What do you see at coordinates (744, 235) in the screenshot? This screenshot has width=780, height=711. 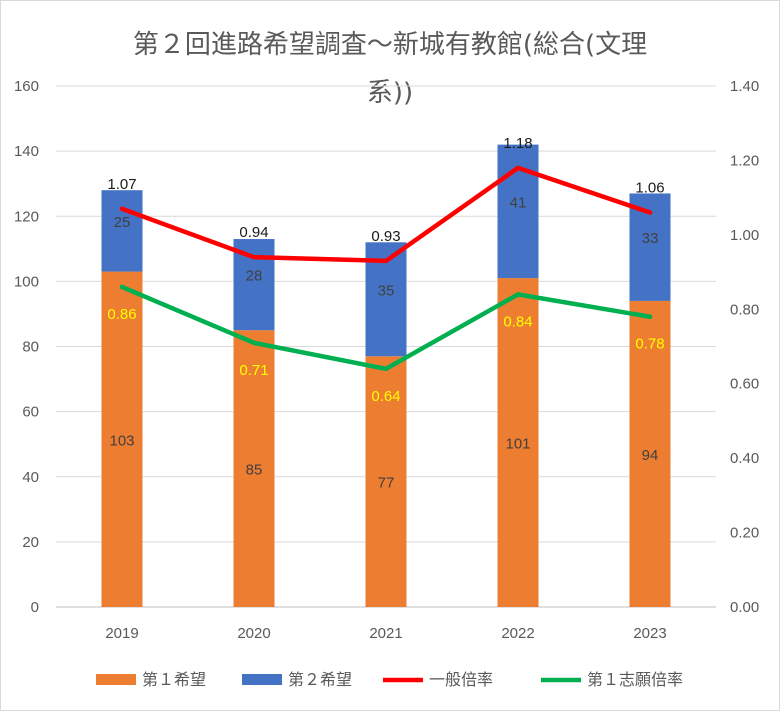 I see `y-right-tick-label: 1.00` at bounding box center [744, 235].